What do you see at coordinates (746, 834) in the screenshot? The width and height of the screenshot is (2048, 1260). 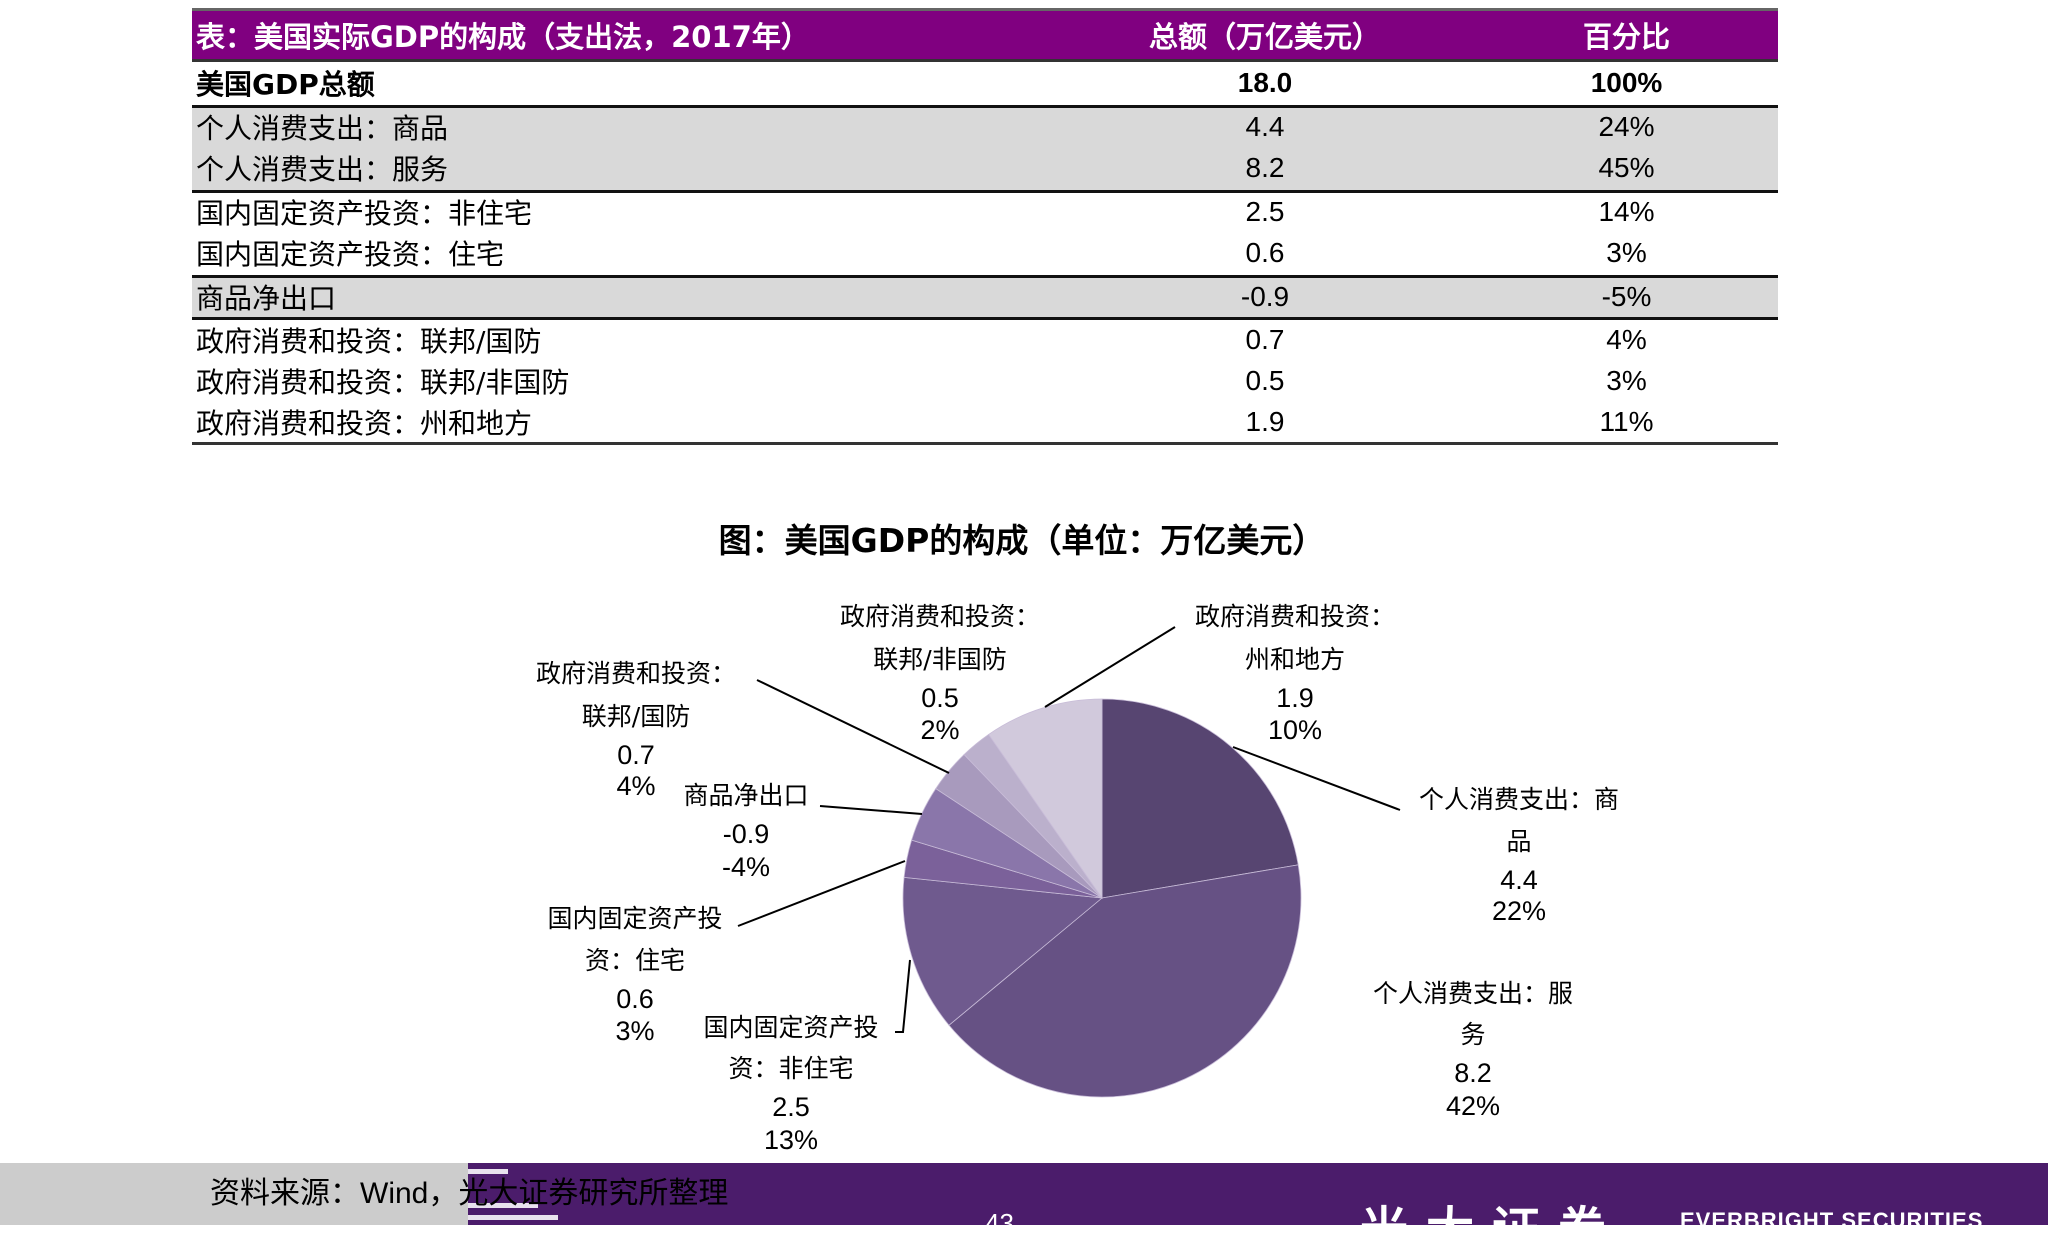 I see `slice-value-label: -0.9` at bounding box center [746, 834].